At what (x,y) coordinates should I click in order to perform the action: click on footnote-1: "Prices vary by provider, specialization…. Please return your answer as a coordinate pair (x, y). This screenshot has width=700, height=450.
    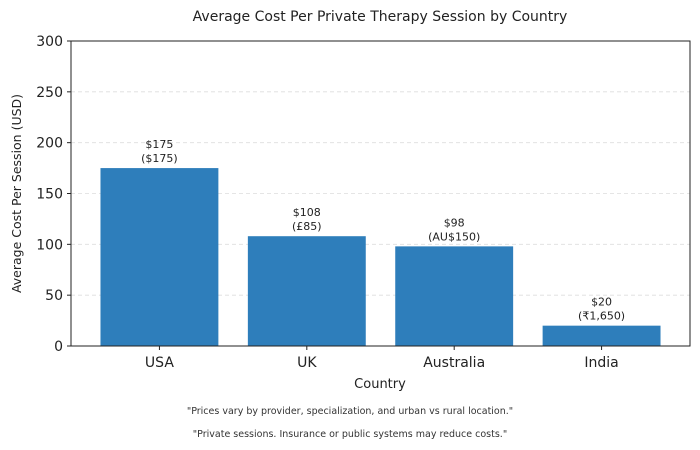
    Looking at the image, I should click on (350, 411).